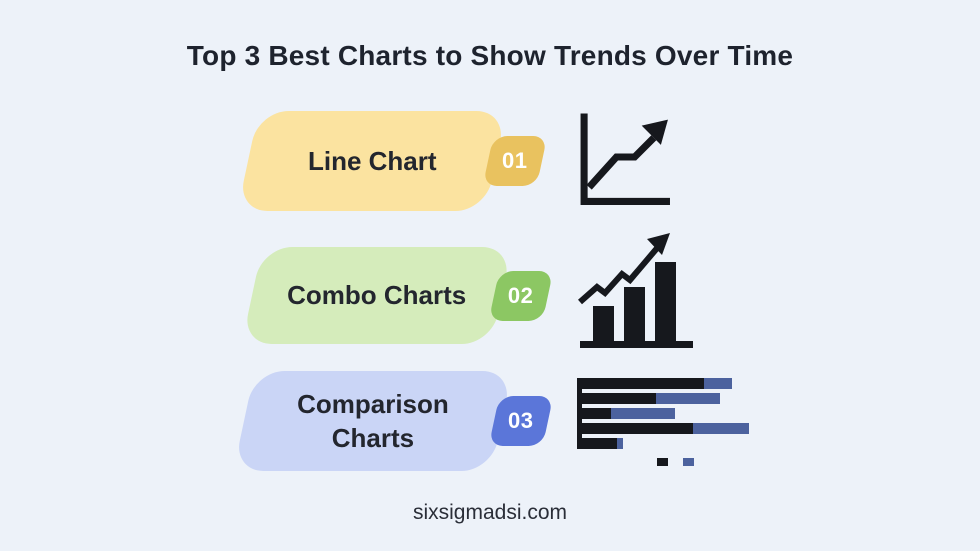 The image size is (980, 551). I want to click on item-number-badge: 03, so click(521, 421).